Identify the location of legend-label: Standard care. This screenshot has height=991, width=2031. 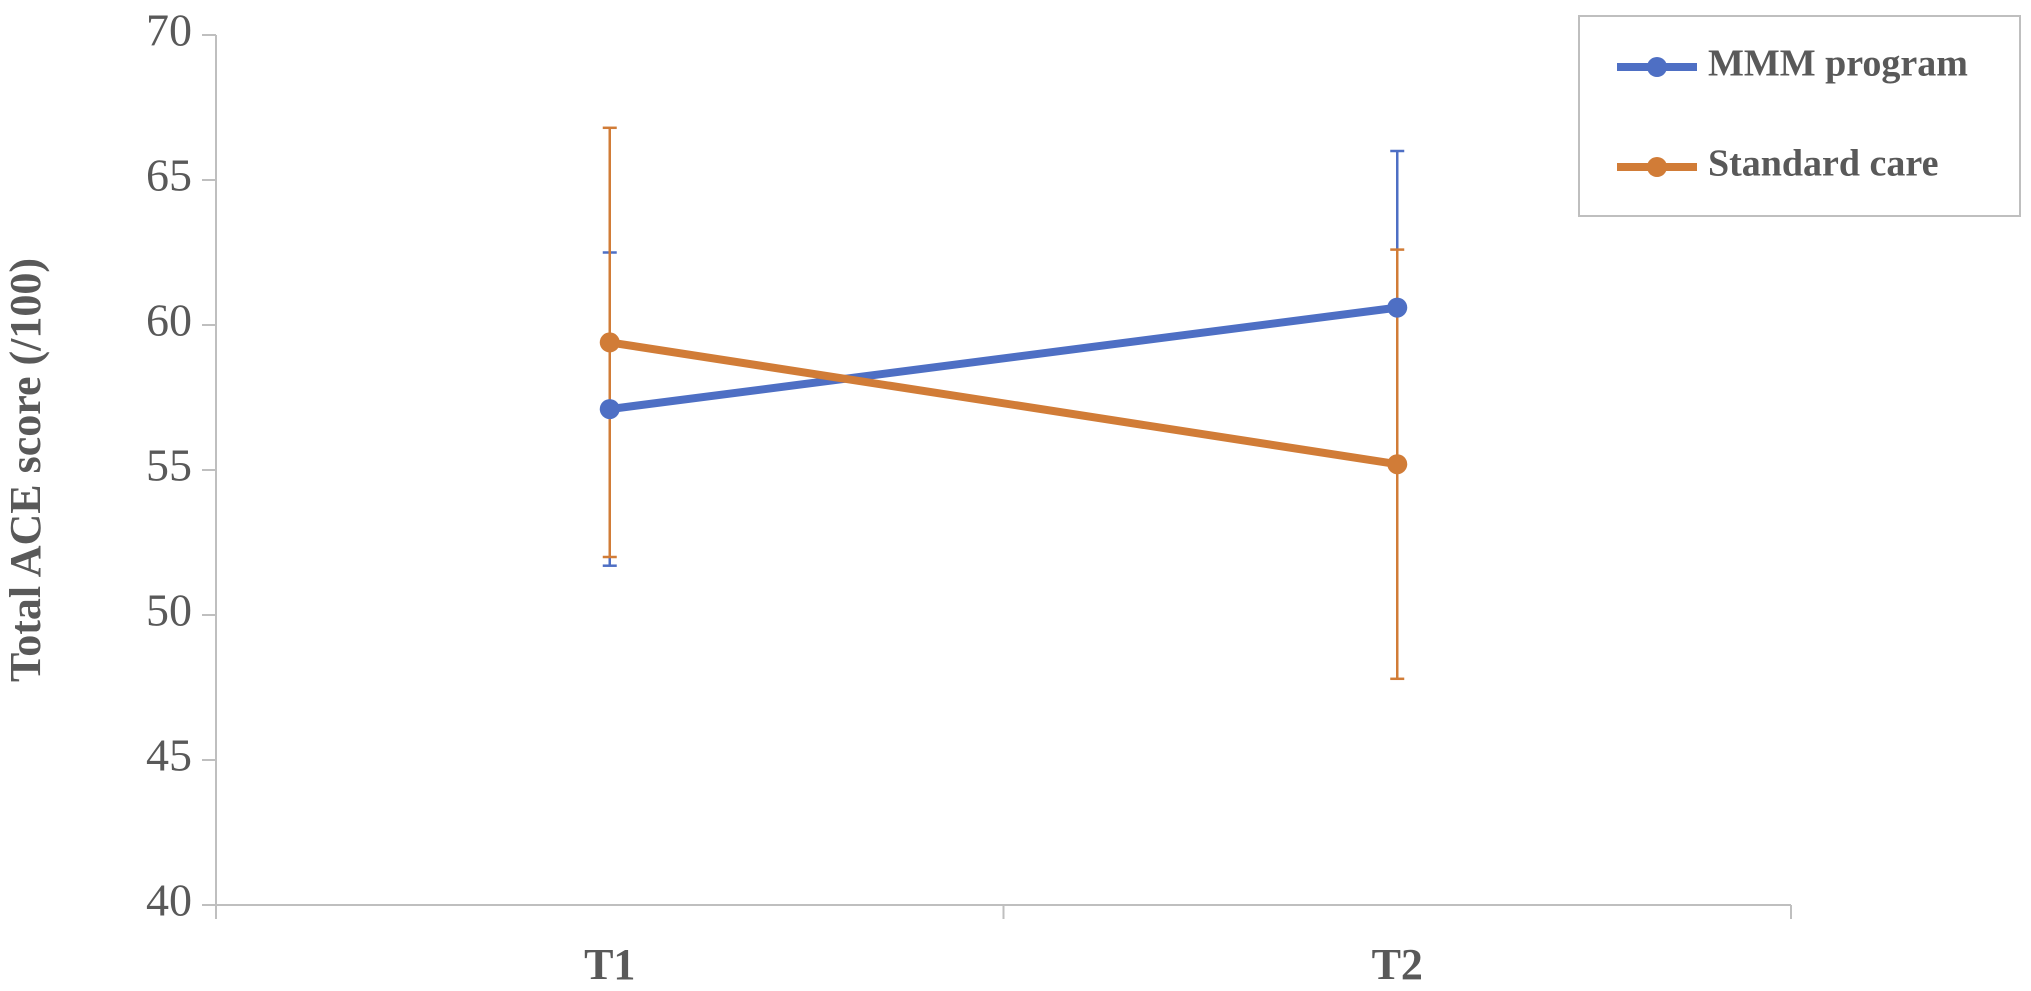
(1823, 164).